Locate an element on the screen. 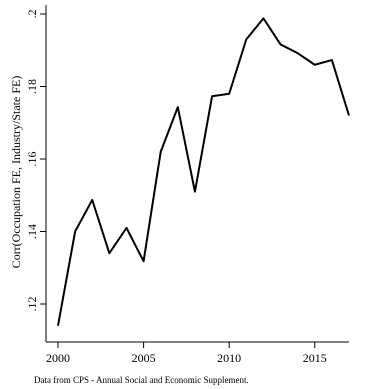 The height and width of the screenshot is (389, 382). x-tick-label: 2010 is located at coordinates (229, 358).